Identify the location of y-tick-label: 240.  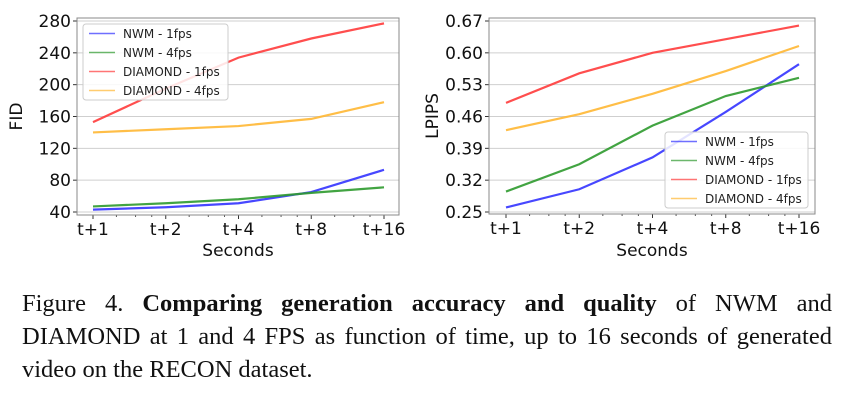
(55, 54).